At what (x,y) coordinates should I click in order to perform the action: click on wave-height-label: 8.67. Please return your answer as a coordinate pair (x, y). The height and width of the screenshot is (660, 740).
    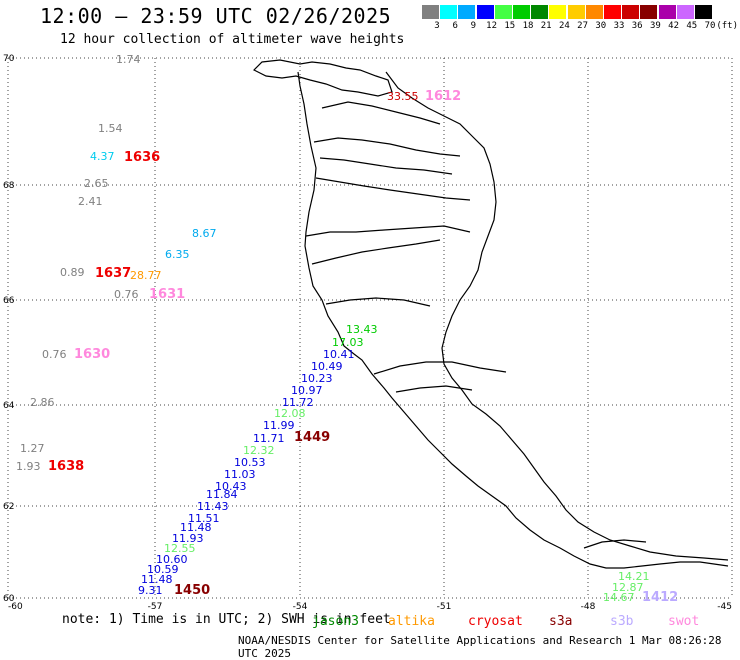
    Looking at the image, I should click on (204, 233).